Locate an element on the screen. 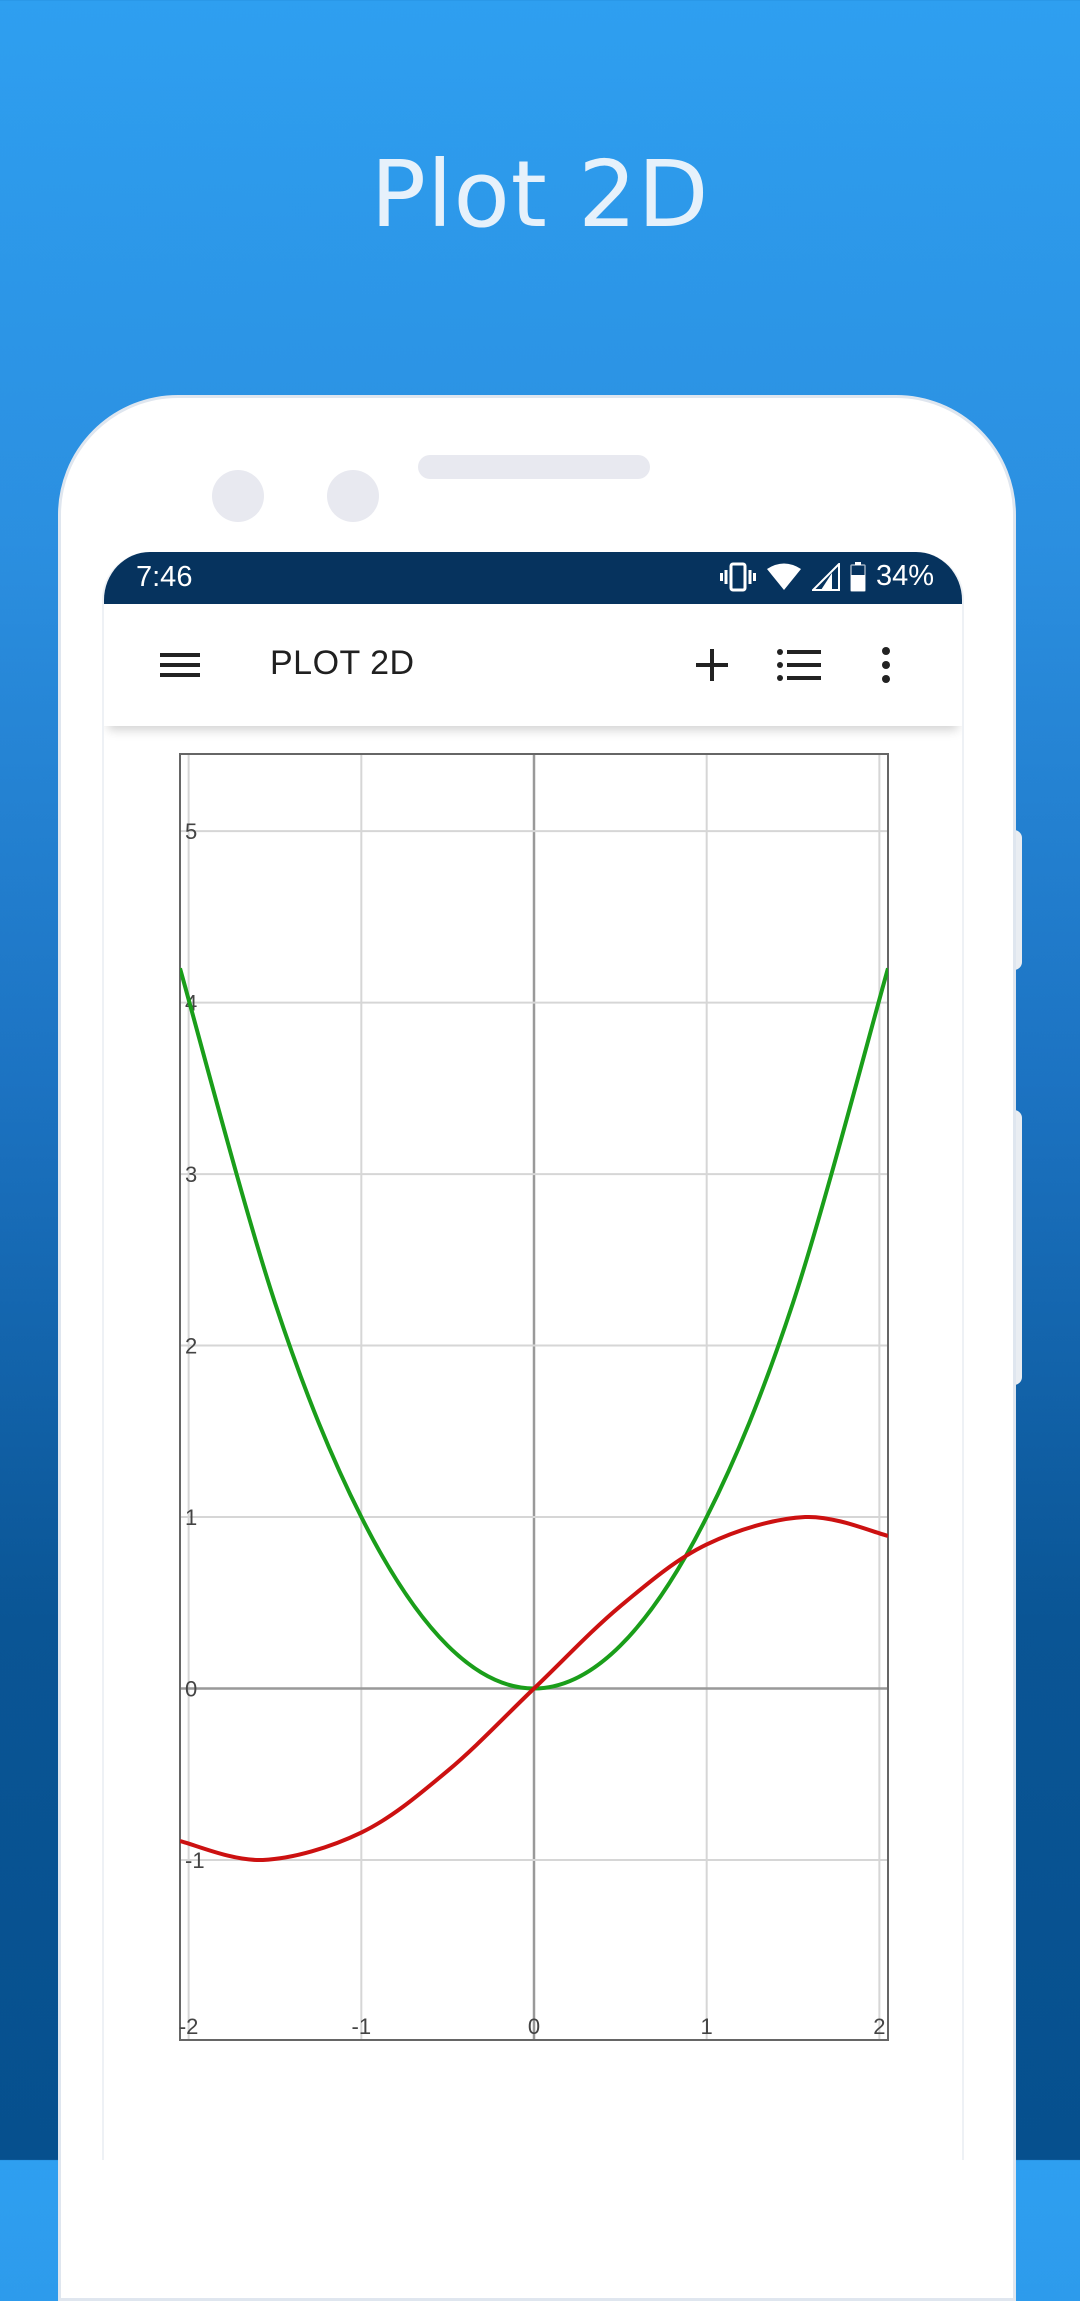 Image resolution: width=1080 pixels, height=2301 pixels. y-tick-label: 2 is located at coordinates (191, 1346).